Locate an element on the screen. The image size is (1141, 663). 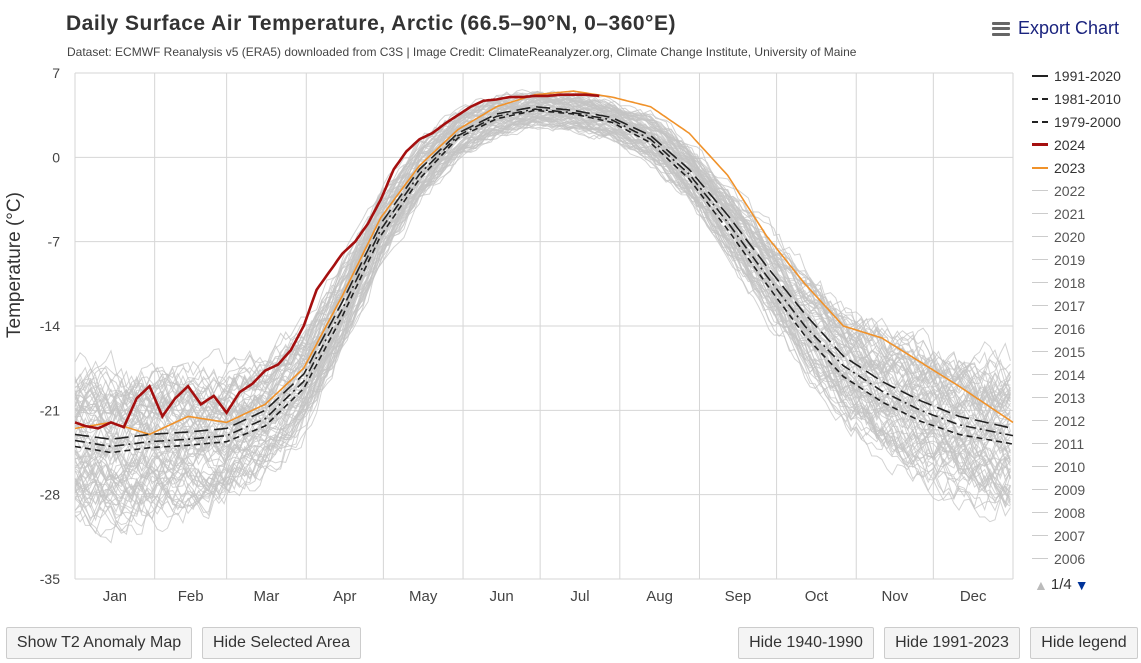
legend-item-2023: 2023 is located at coordinates (1086, 167).